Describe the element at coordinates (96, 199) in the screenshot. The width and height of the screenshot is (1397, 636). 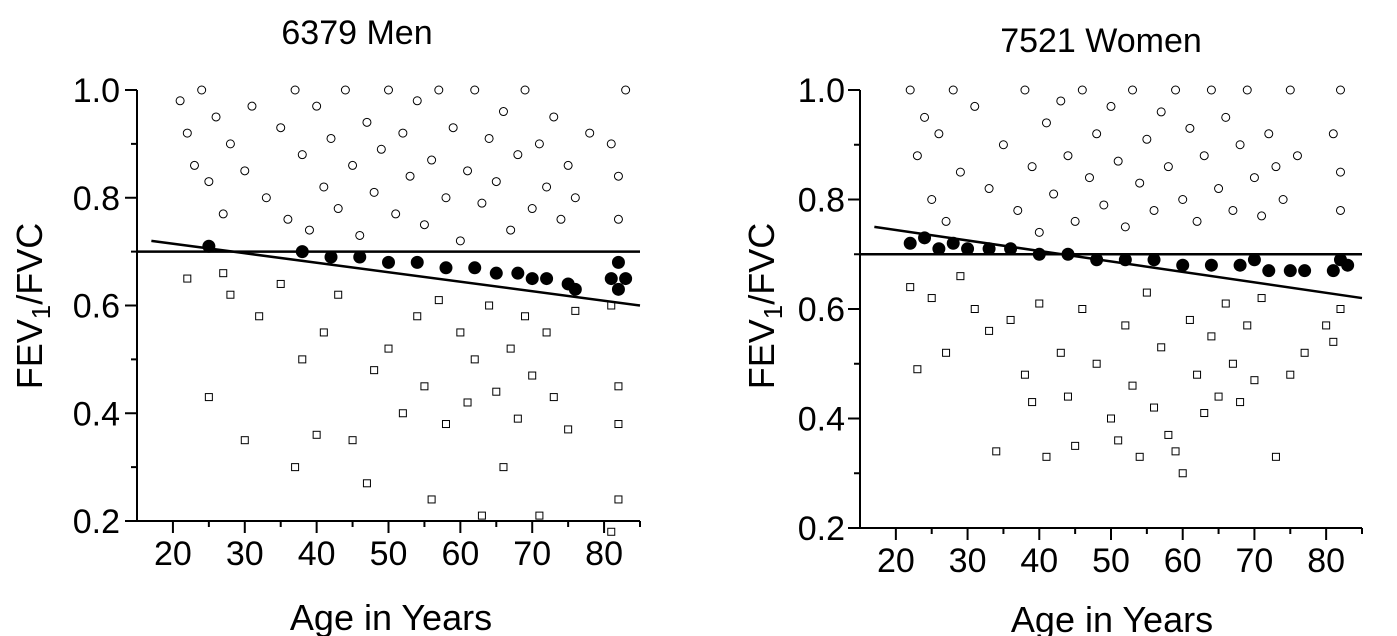
I see `y-tick-label: 0.8` at that location.